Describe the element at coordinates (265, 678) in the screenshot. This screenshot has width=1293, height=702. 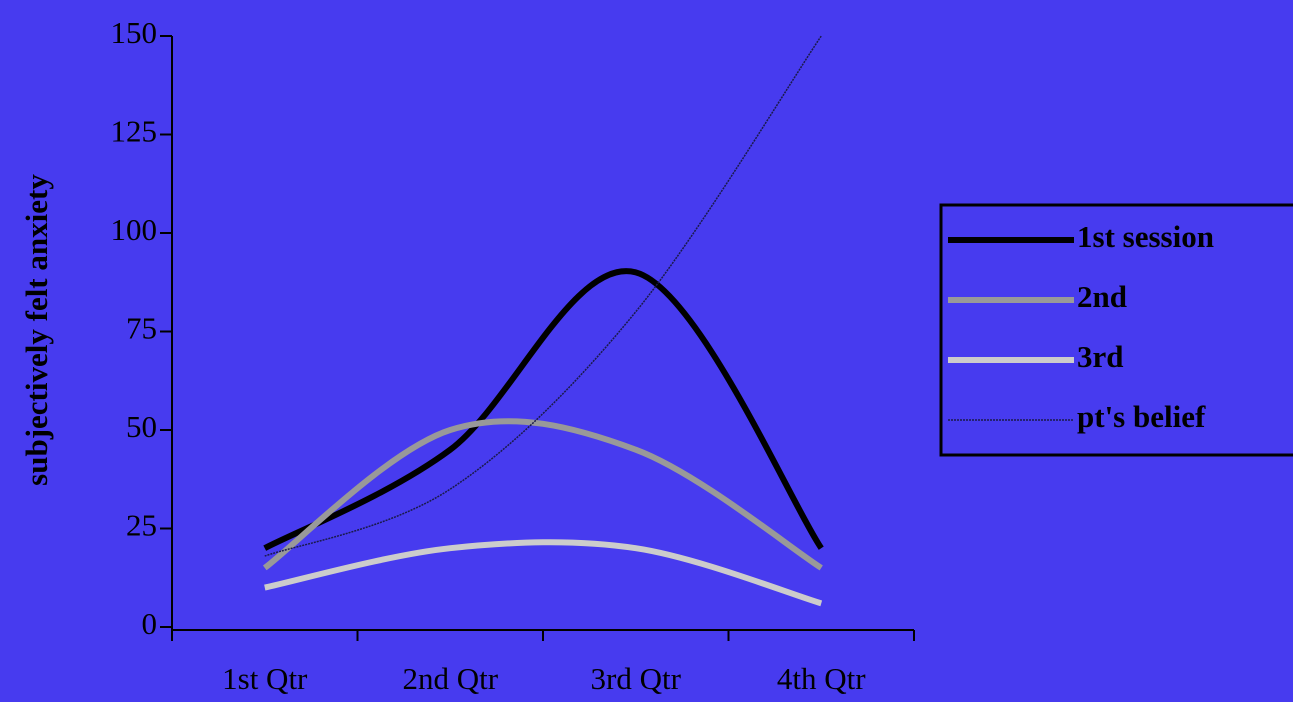
I see `x-tick-label: 1st Qtr` at that location.